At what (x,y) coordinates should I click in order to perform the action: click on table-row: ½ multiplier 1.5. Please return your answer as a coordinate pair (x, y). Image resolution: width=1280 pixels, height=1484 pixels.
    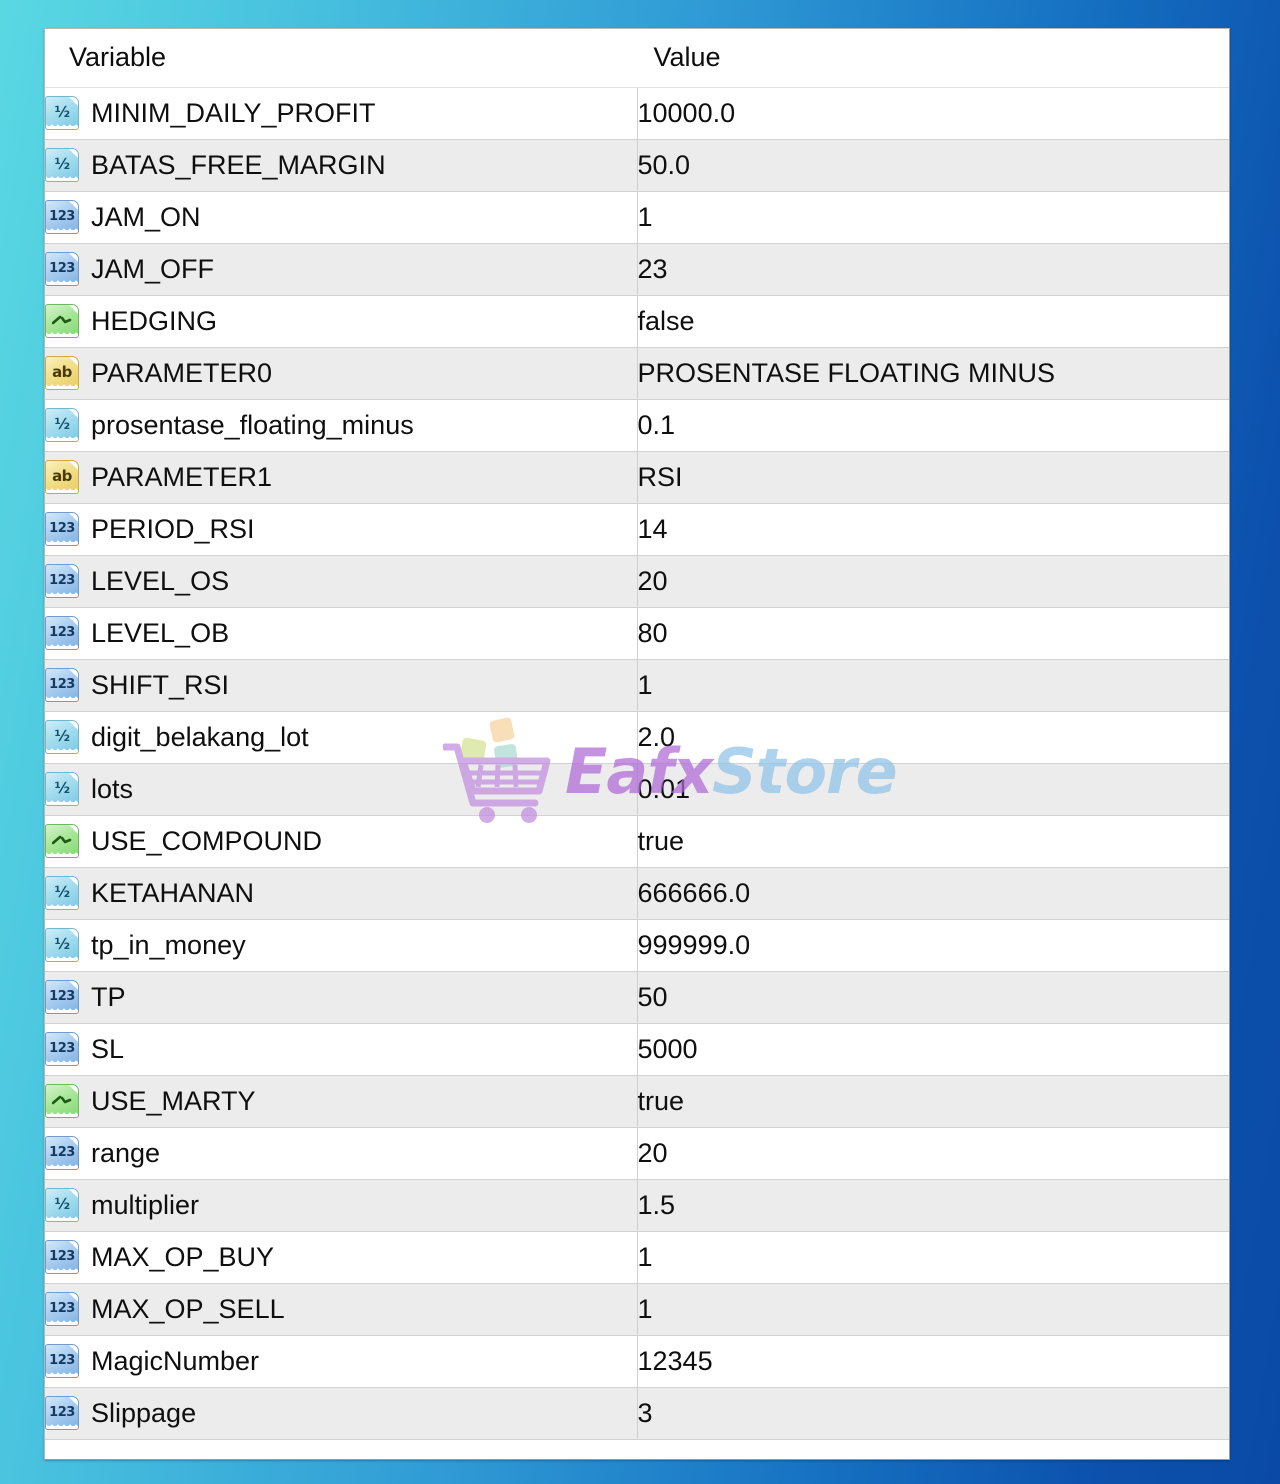
    Looking at the image, I should click on (637, 1205).